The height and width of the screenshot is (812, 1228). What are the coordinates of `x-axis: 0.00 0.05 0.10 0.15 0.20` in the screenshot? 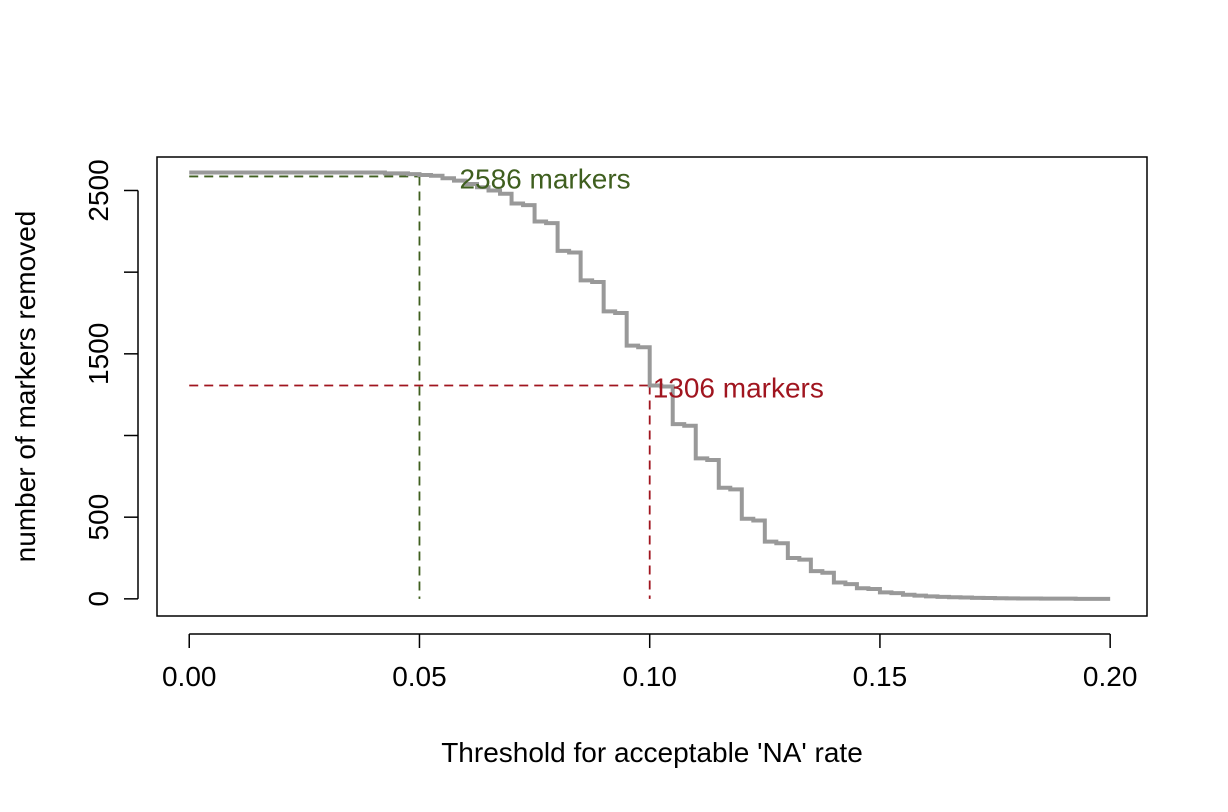 It's located at (650, 662).